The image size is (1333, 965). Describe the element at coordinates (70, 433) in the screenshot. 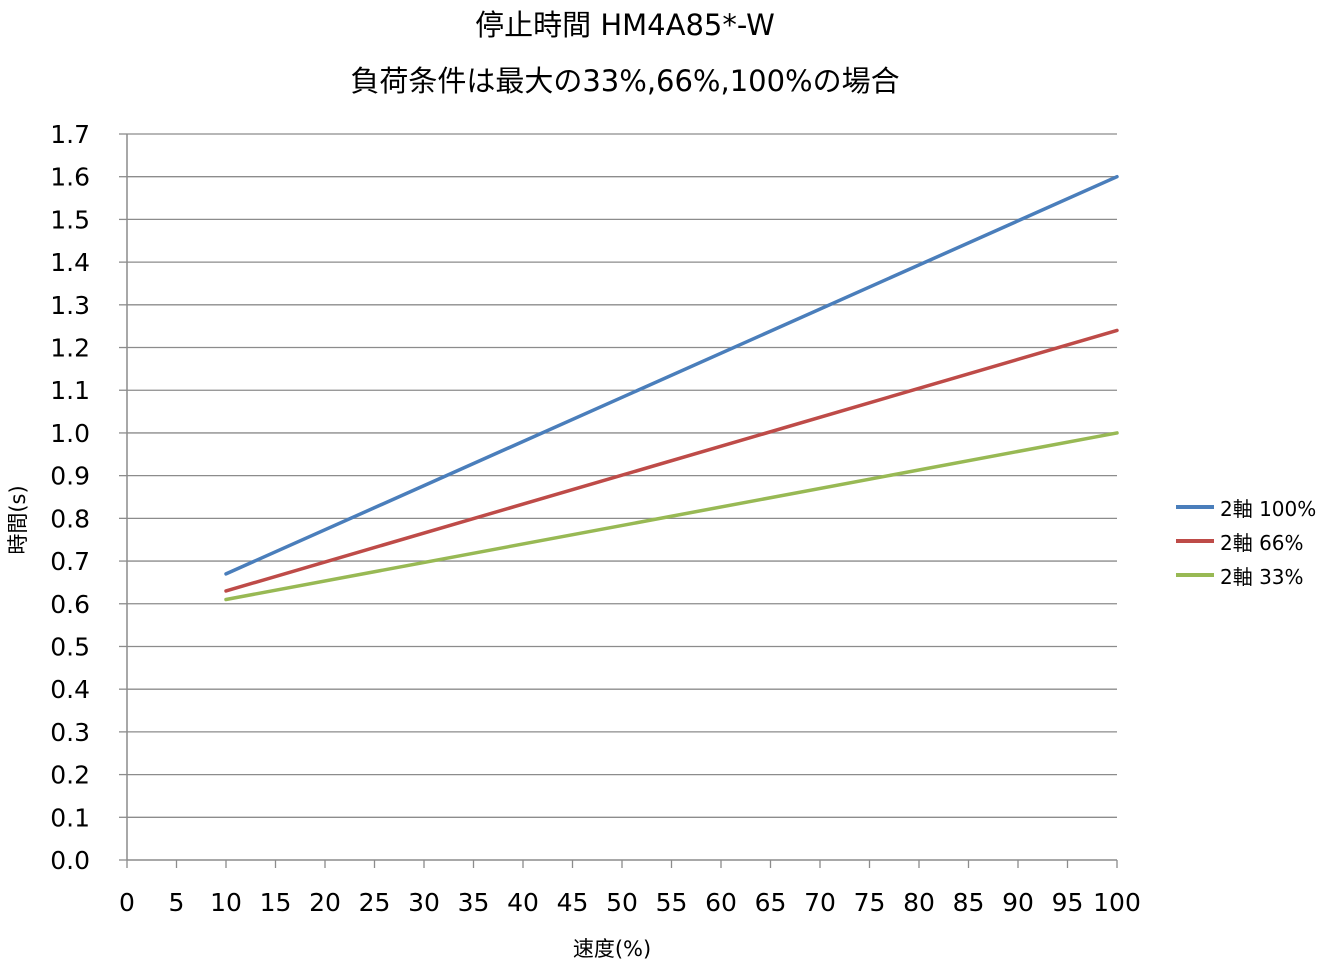

I see `y-tick-label: 1.0` at that location.